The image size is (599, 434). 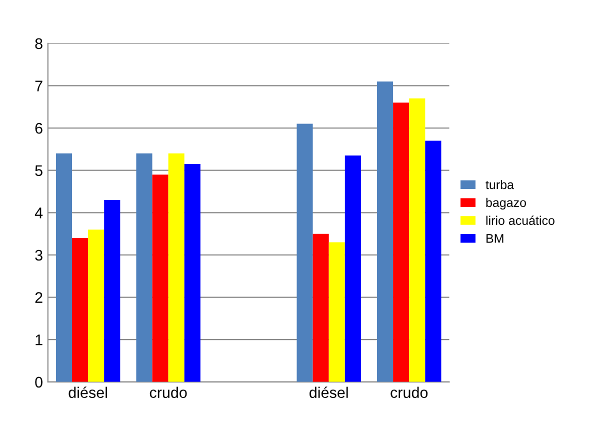 What do you see at coordinates (500, 185) in the screenshot?
I see `legend-label: turba` at bounding box center [500, 185].